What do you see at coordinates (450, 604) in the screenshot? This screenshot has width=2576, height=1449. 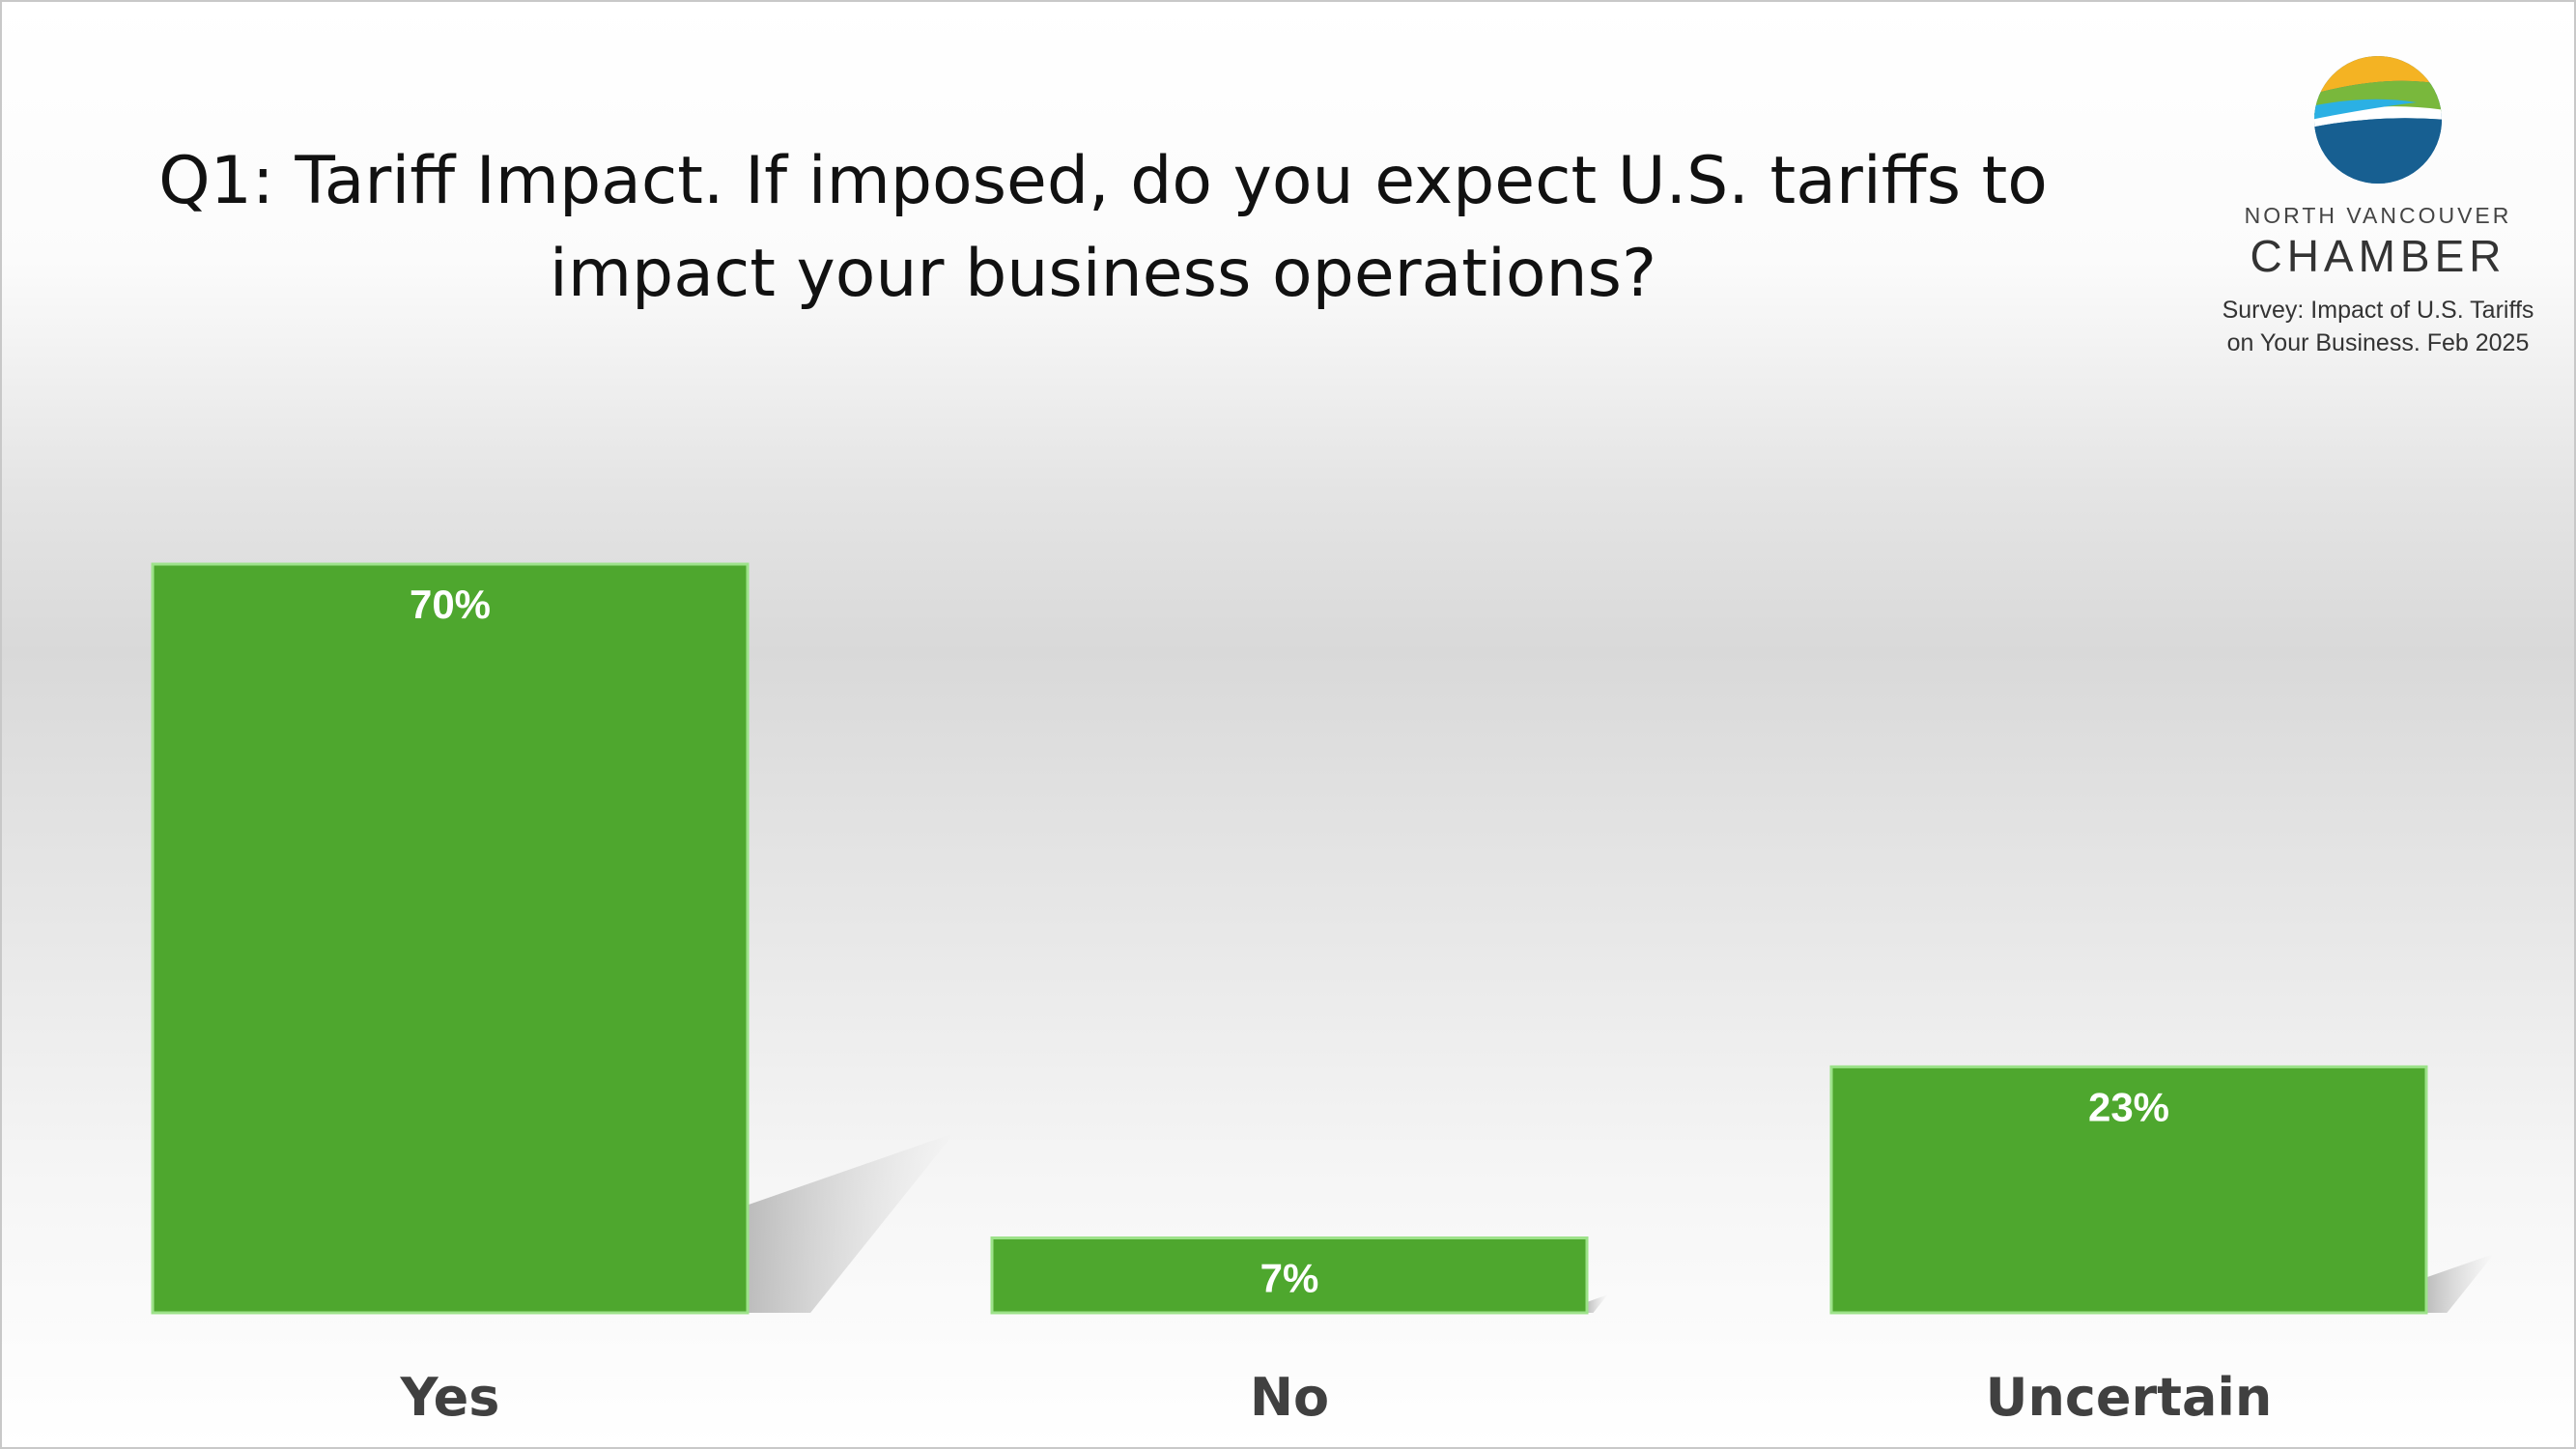 I see `data-label-yes: 70%` at bounding box center [450, 604].